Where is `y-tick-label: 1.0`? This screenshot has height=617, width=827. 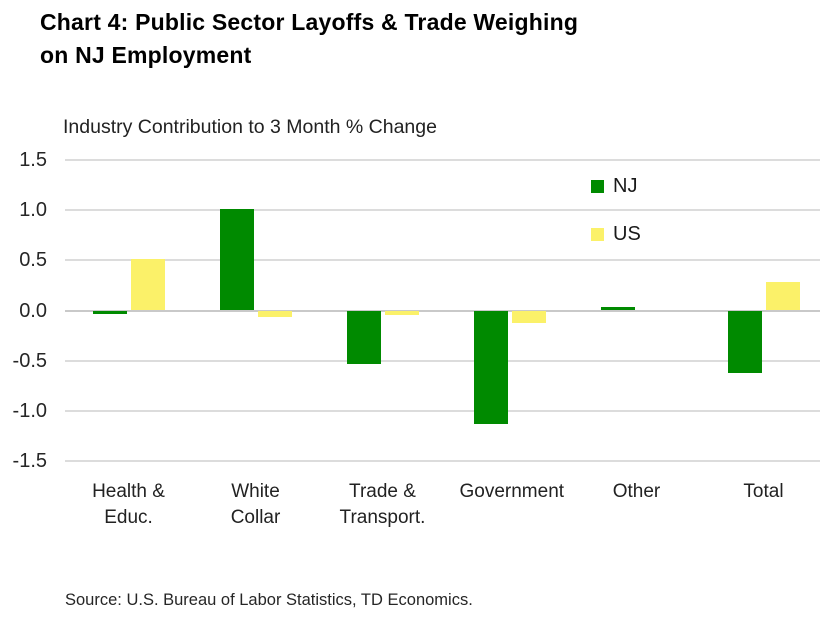
y-tick-label: 1.0 is located at coordinates (33, 210).